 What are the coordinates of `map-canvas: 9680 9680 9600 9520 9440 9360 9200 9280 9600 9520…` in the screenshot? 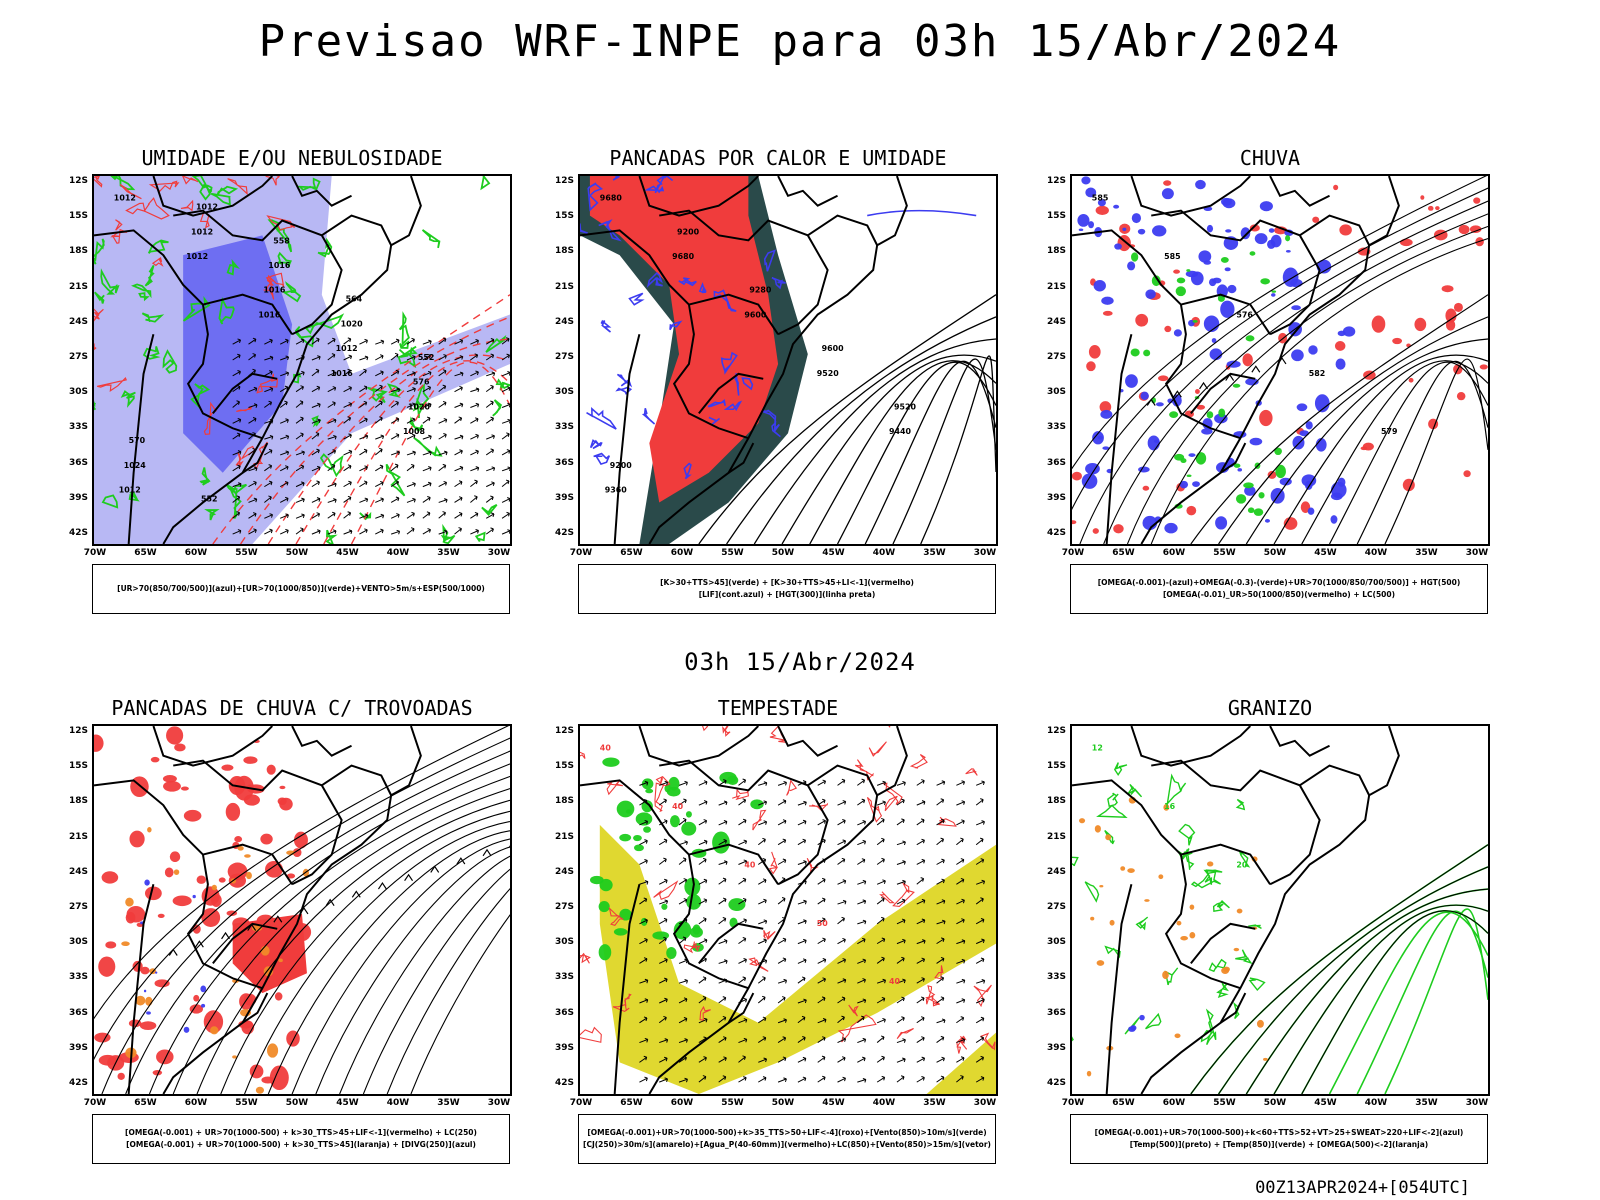 It's located at (788, 360).